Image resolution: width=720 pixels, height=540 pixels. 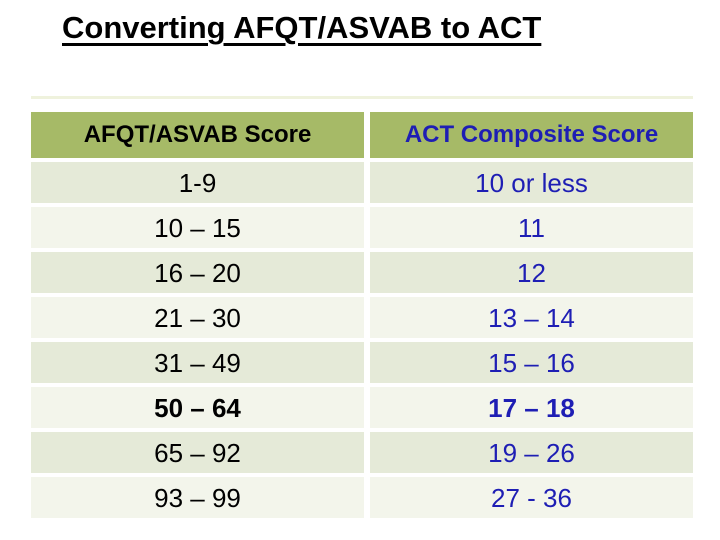 I want to click on table-cell-act: 27 - 36, so click(x=531, y=497).